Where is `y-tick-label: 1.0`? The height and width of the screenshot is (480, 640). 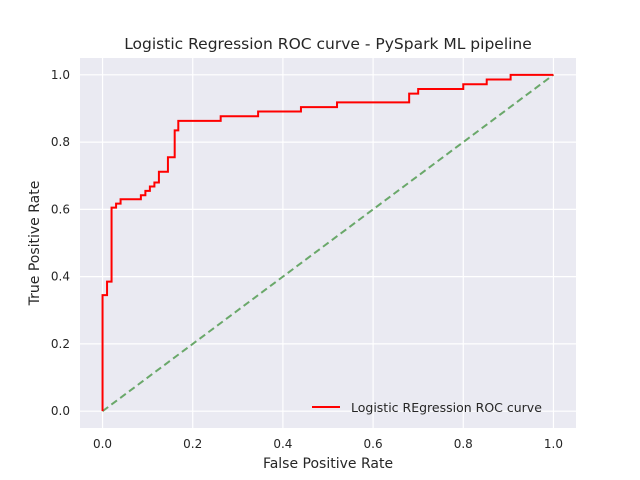 y-tick-label: 1.0 is located at coordinates (60, 75).